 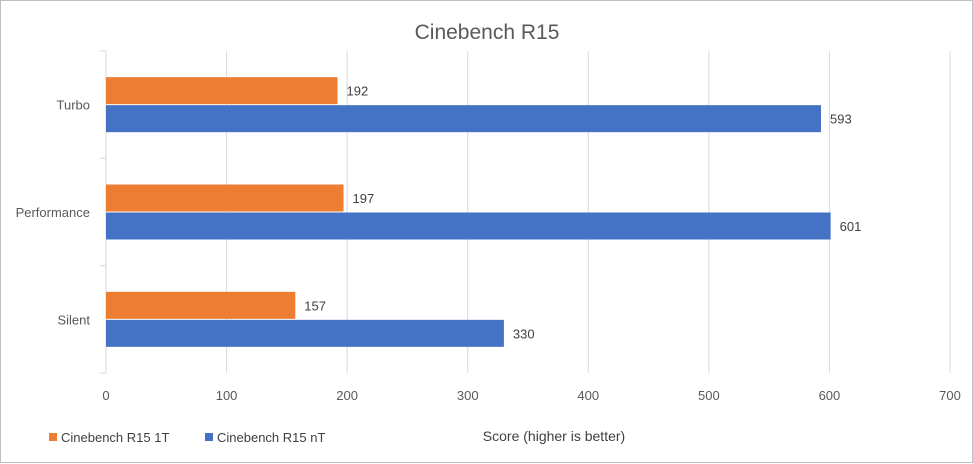 What do you see at coordinates (950, 395) in the screenshot?
I see `x-tick-700: 700` at bounding box center [950, 395].